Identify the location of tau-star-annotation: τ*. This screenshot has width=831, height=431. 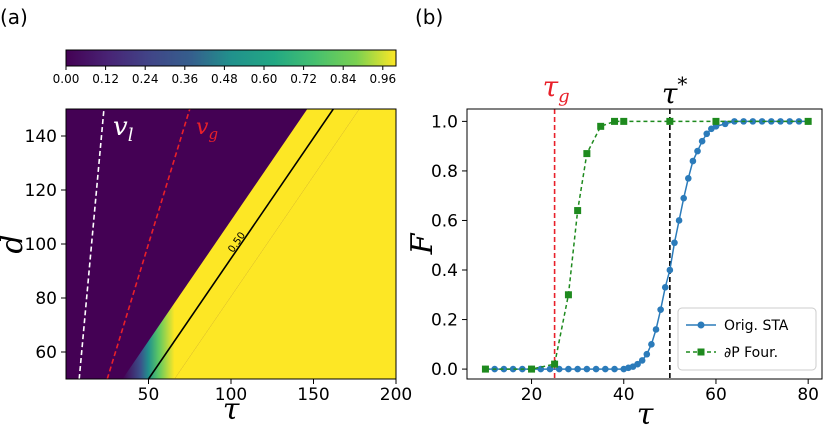
(675, 91).